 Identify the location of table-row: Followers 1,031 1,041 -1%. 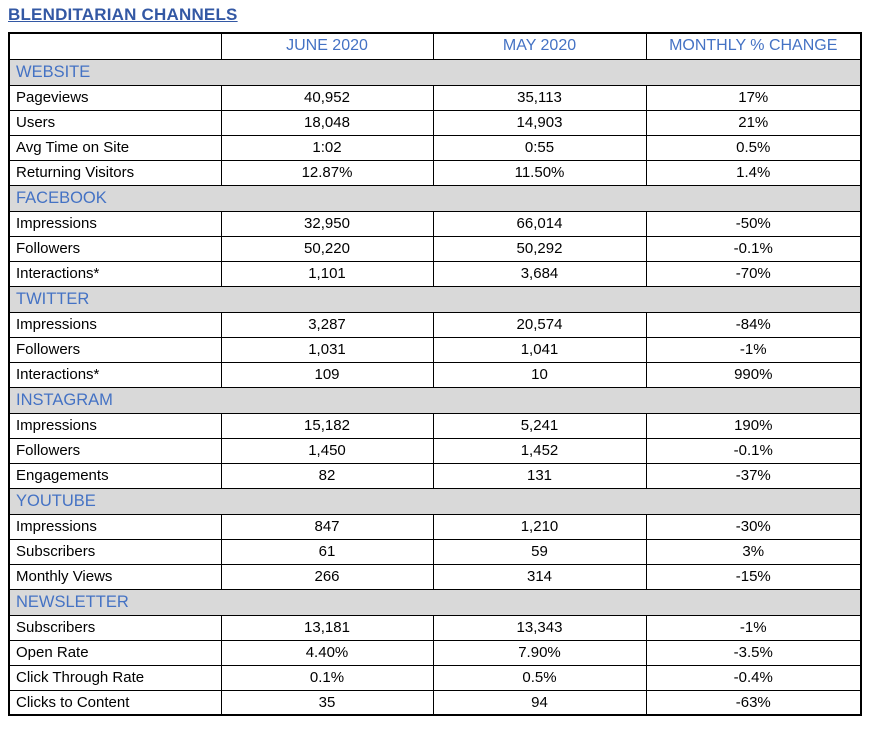
(435, 349).